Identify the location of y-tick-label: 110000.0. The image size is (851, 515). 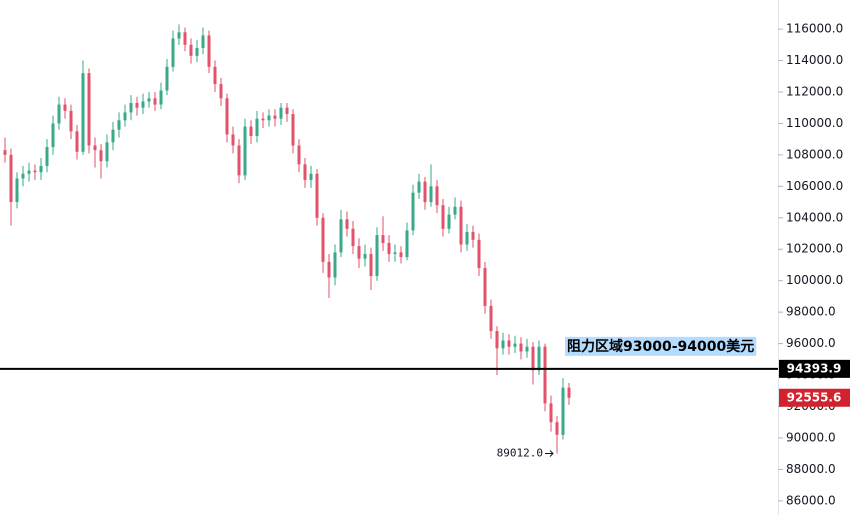
(814, 123).